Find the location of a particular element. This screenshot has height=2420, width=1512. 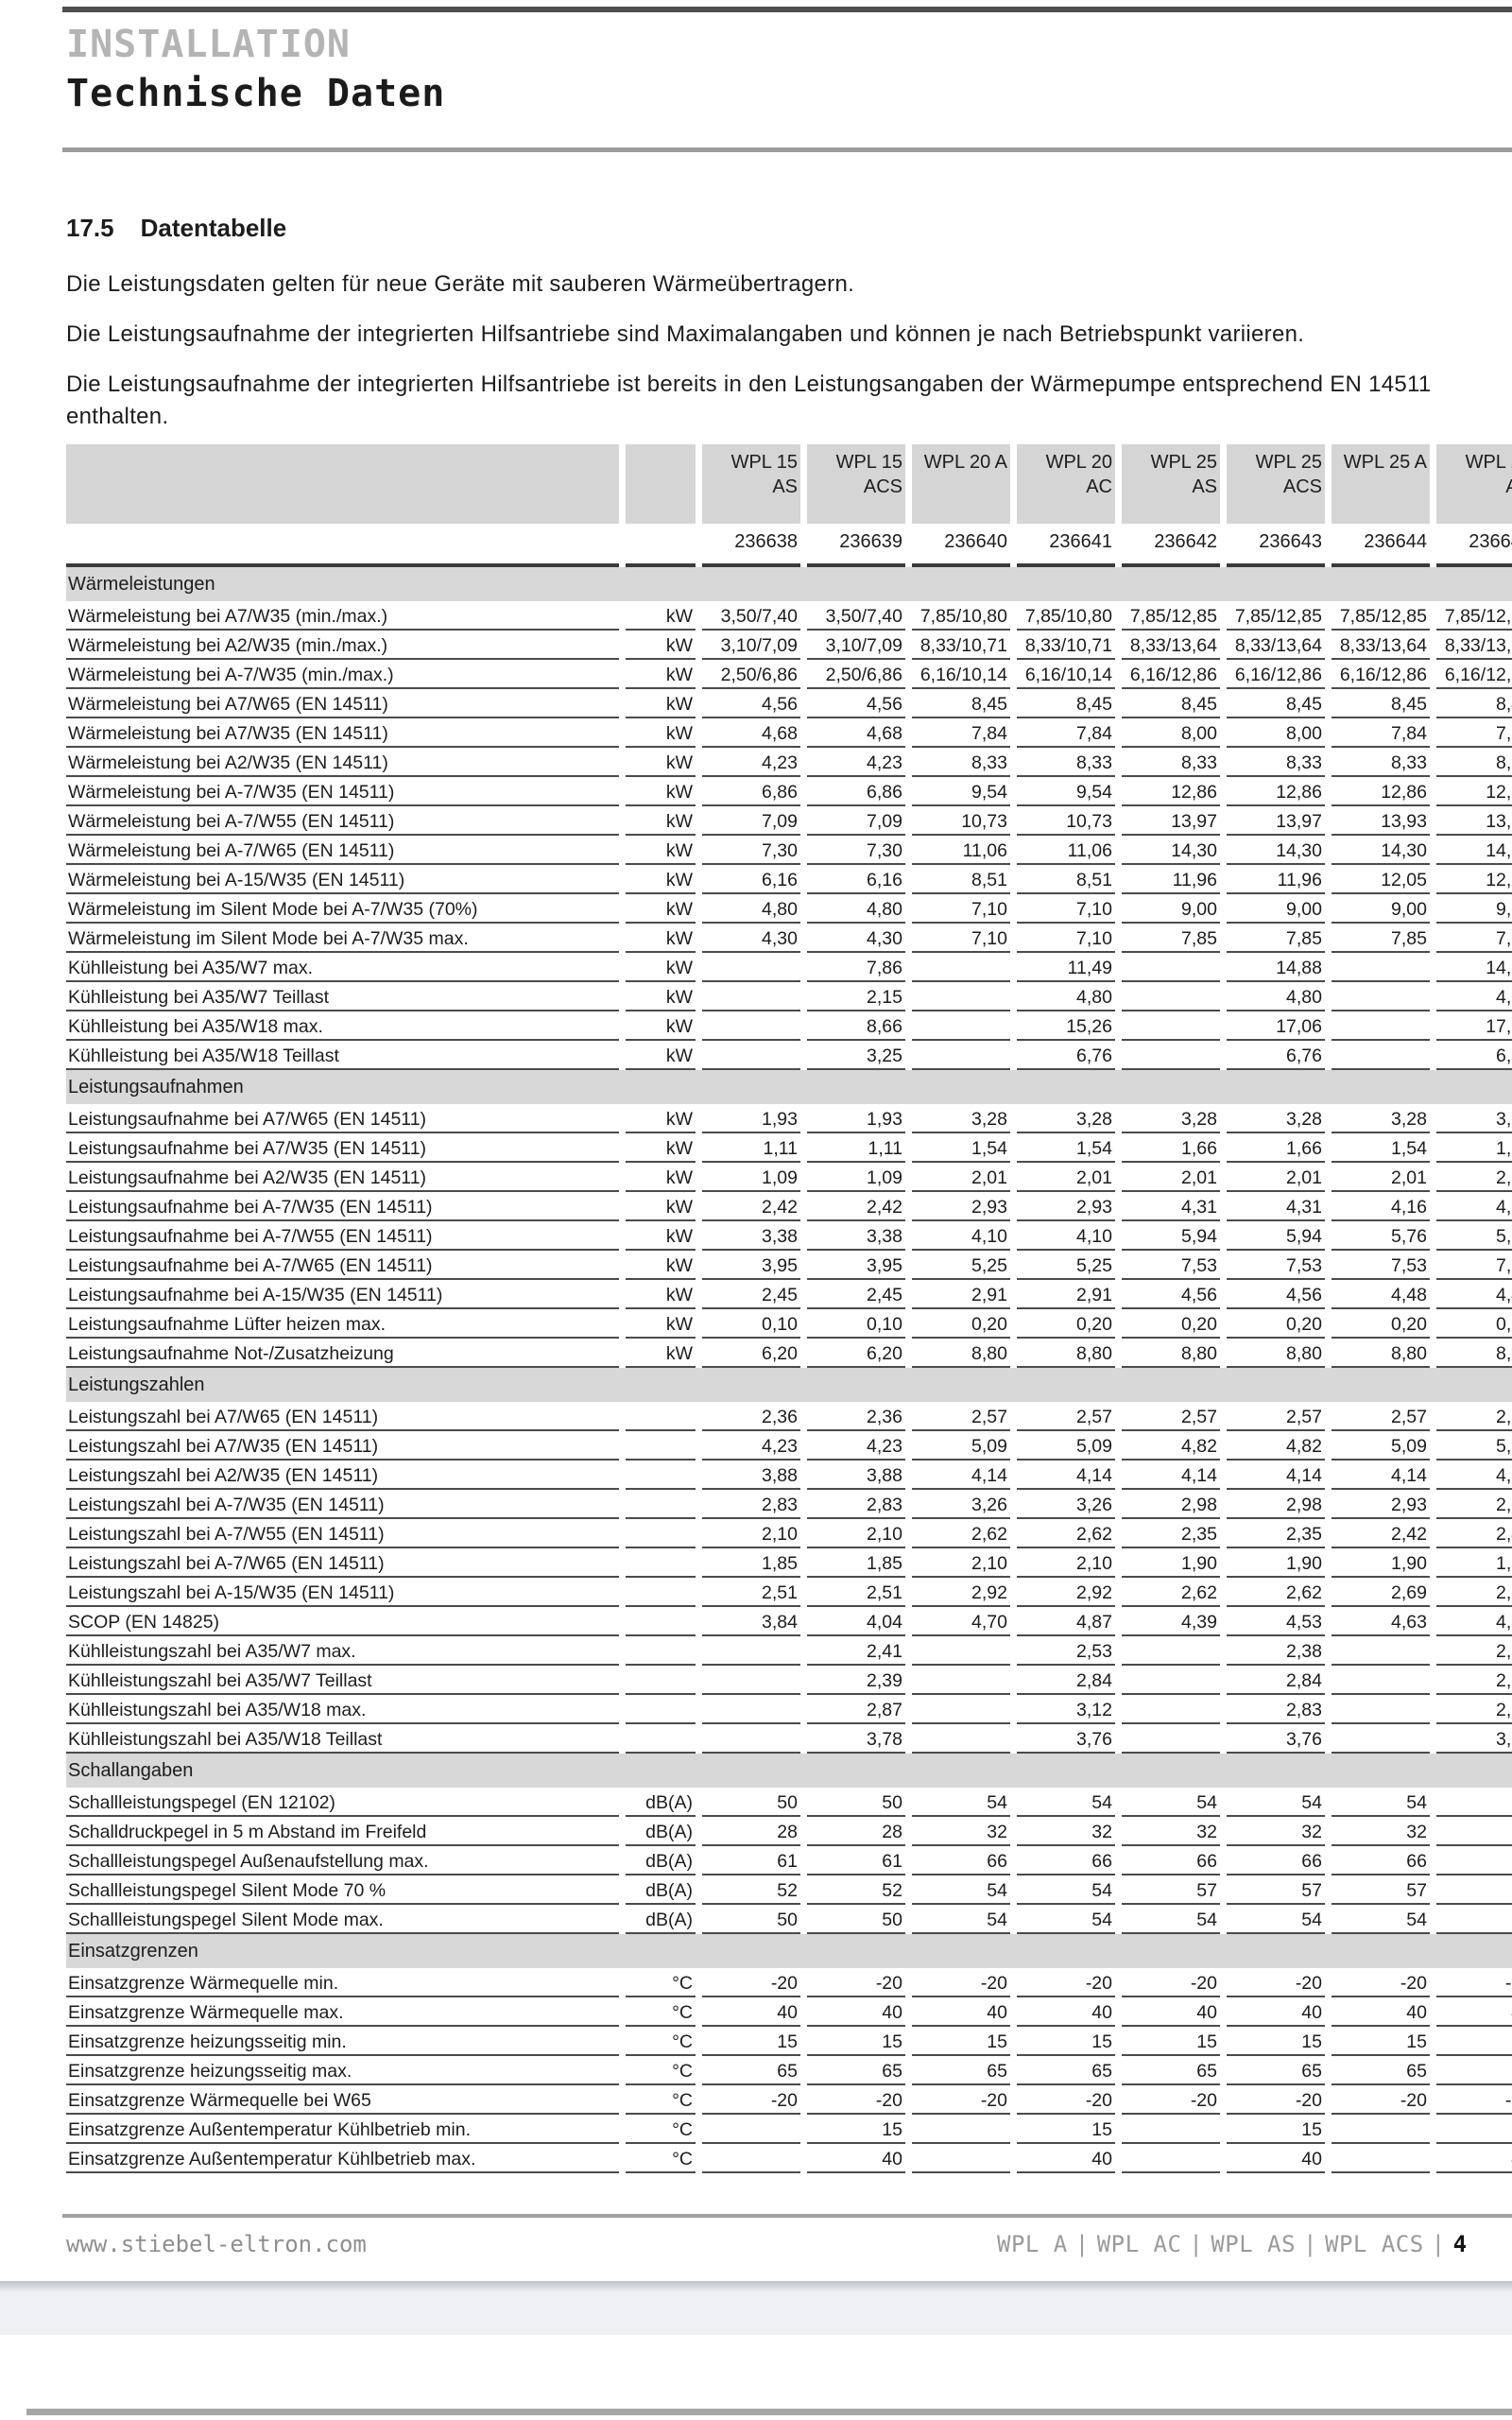

value-cell: 4,30 is located at coordinates (751, 938).